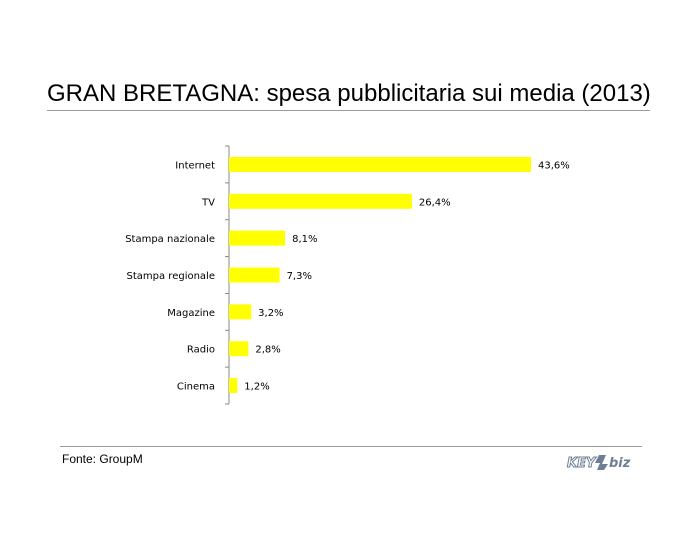  What do you see at coordinates (191, 313) in the screenshot?
I see `category-label: Magazine` at bounding box center [191, 313].